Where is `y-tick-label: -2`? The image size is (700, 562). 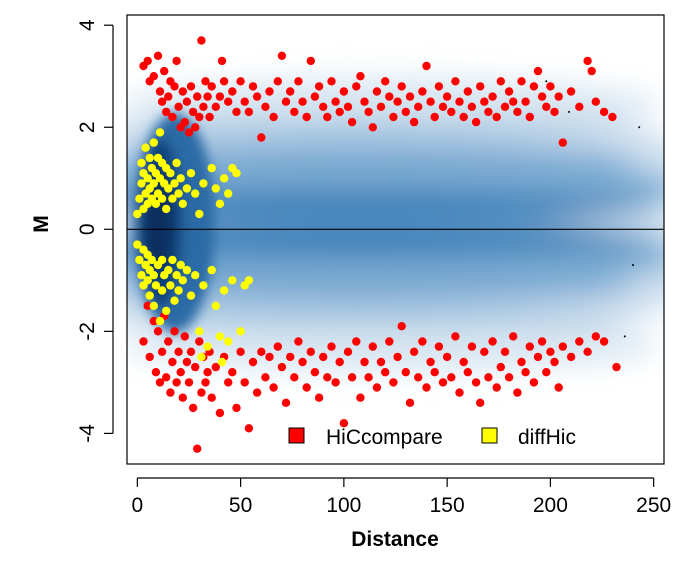 y-tick-label: -2 is located at coordinates (87, 331).